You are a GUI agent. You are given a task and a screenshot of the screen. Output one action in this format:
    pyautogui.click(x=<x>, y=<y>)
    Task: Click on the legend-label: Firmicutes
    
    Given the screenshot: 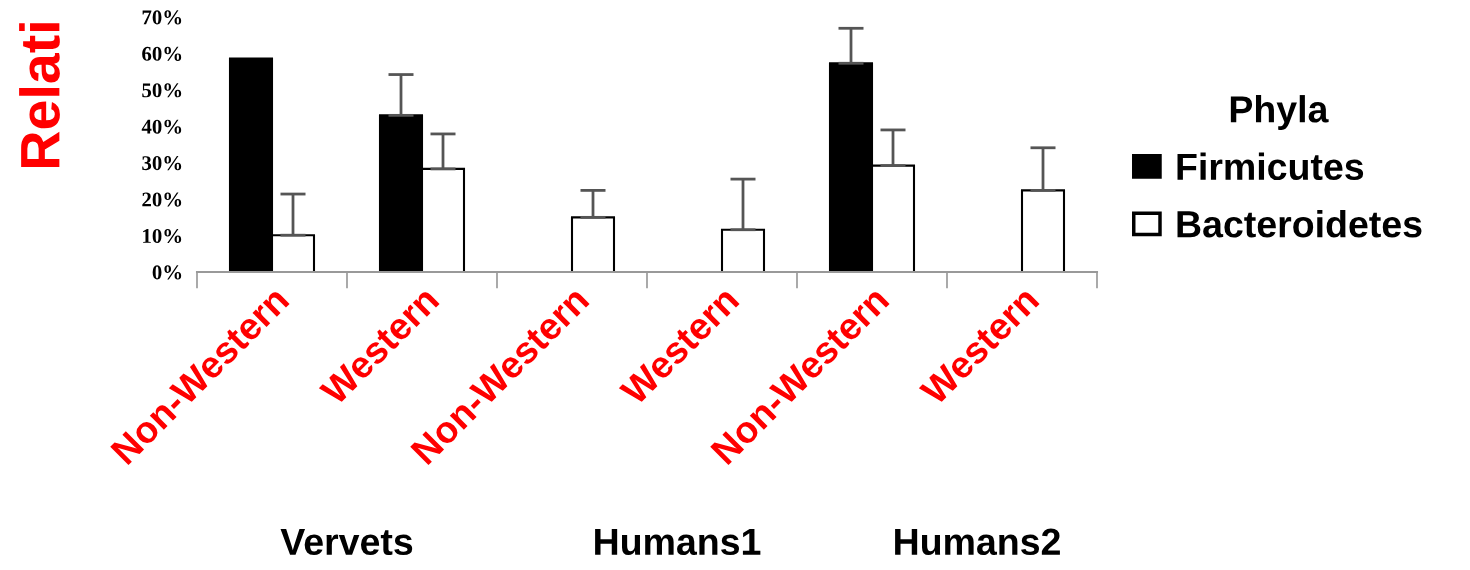 What is the action you would take?
    pyautogui.click(x=1270, y=166)
    